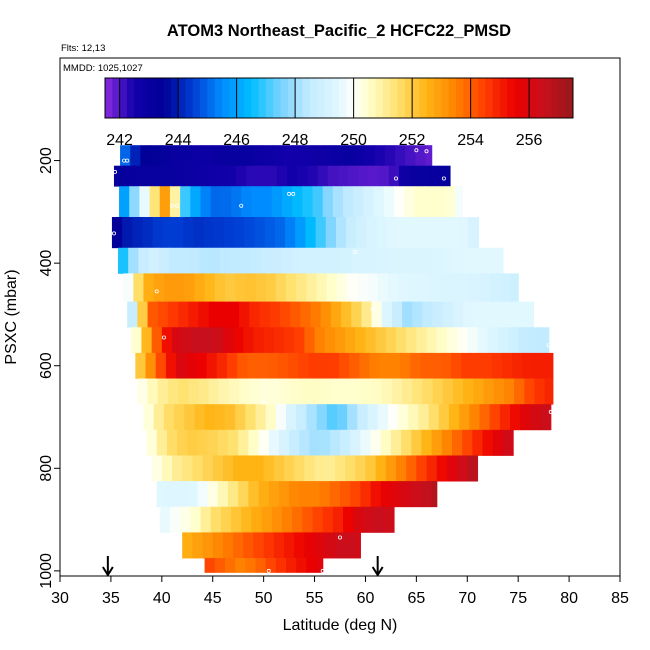 The height and width of the screenshot is (650, 650). Describe the element at coordinates (324, 98) in the screenshot. I see `colorbar-divider-lines` at that location.